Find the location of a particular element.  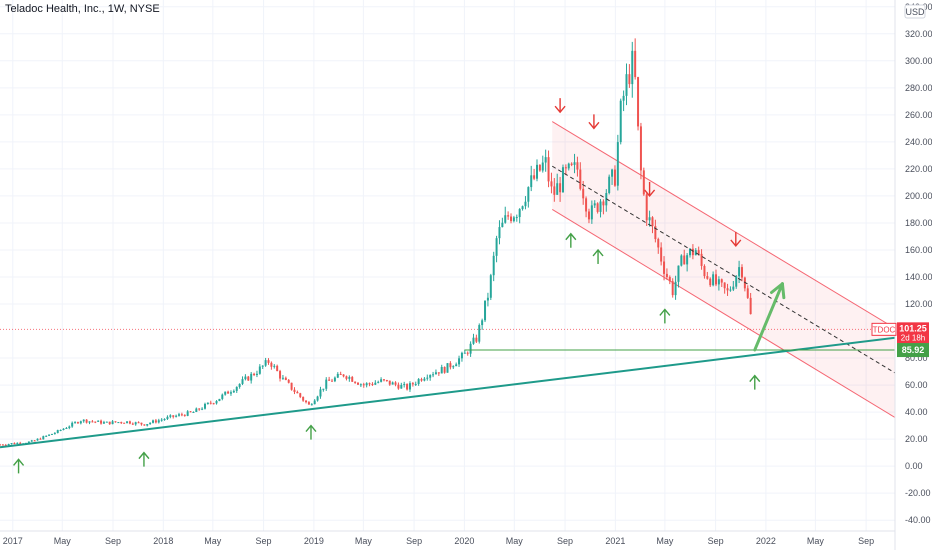

channel-midline is located at coordinates (724, 269).